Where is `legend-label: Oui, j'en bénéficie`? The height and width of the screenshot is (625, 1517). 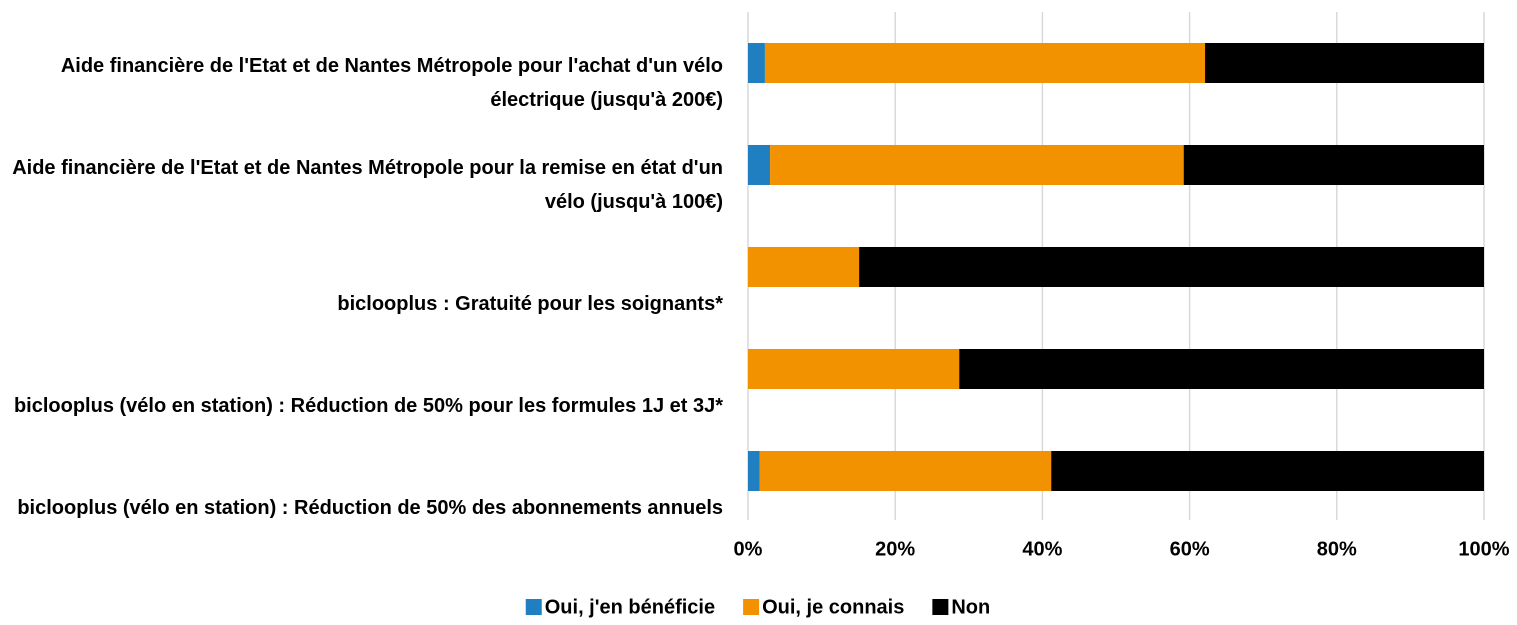
legend-label: Oui, j'en bénéficie is located at coordinates (630, 607).